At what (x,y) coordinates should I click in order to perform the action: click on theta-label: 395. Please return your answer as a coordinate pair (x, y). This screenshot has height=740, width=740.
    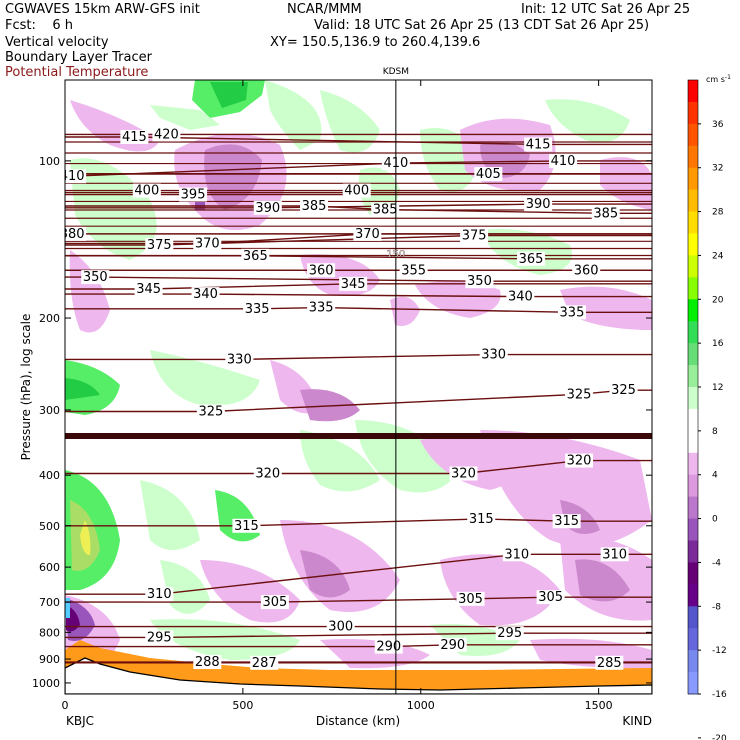
    Looking at the image, I should click on (193, 195).